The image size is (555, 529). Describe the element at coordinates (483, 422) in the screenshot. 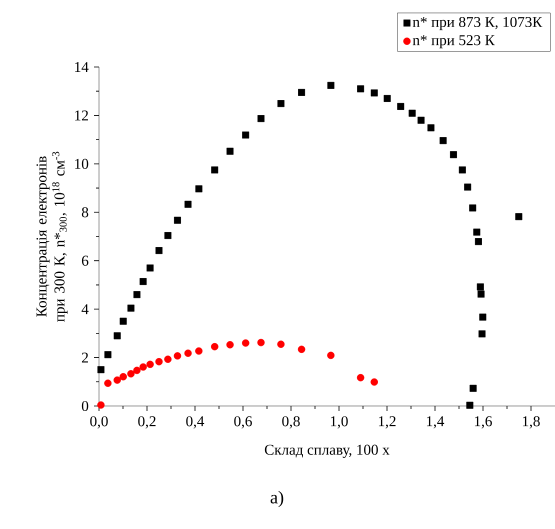

I see `x-tick-label: 1,6` at that location.